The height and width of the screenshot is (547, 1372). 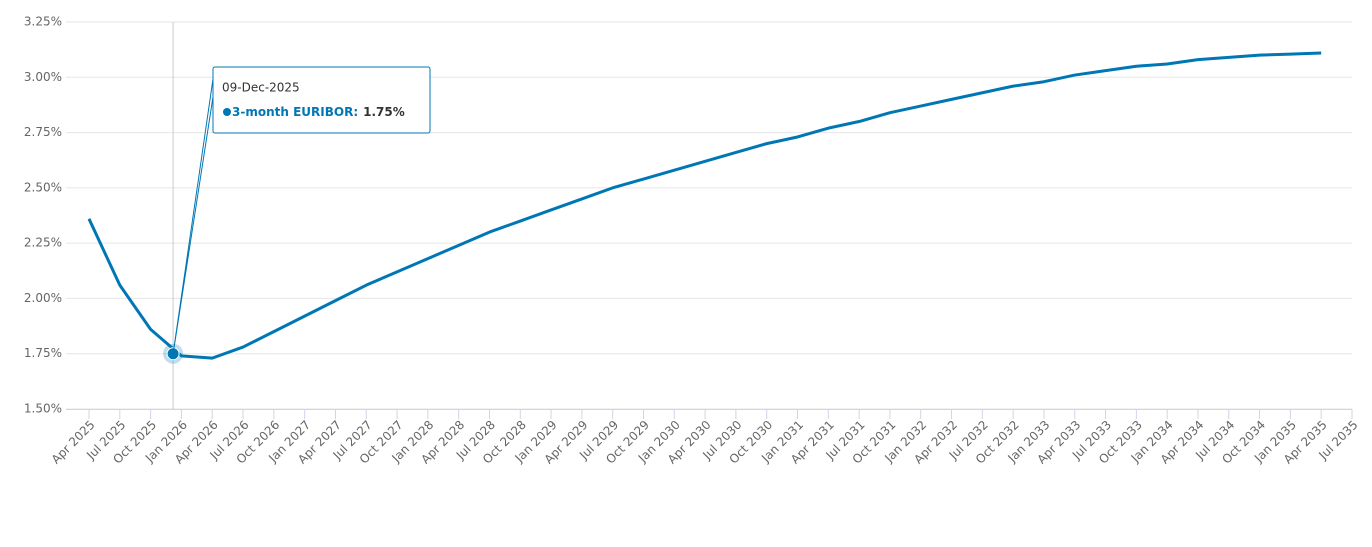 What do you see at coordinates (227, 112) in the screenshot?
I see `tooltip-dot` at bounding box center [227, 112].